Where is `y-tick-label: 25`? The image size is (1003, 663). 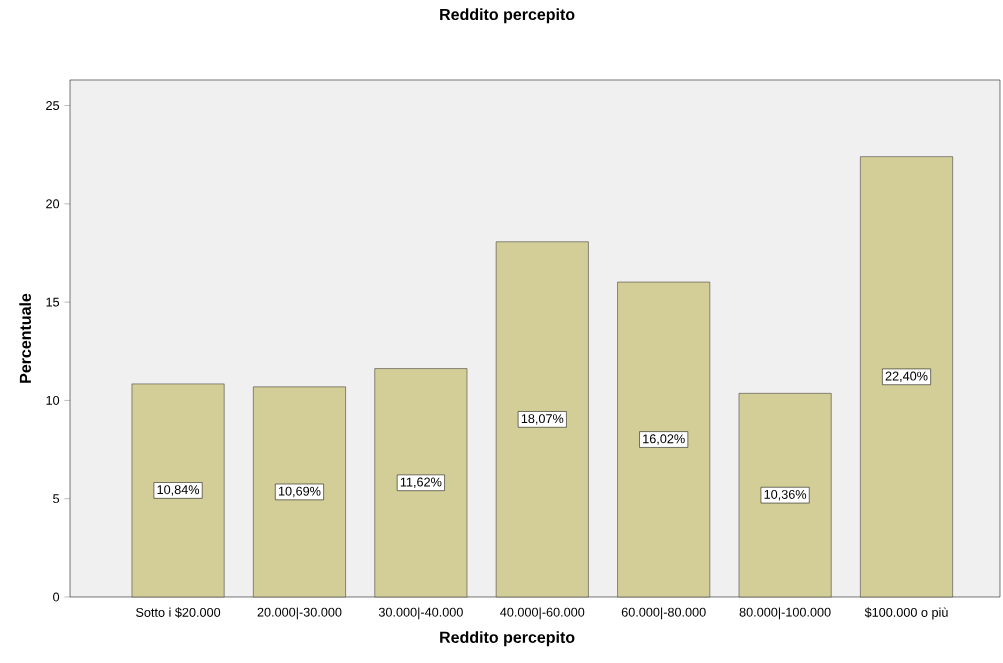
y-tick-label: 25 is located at coordinates (53, 106).